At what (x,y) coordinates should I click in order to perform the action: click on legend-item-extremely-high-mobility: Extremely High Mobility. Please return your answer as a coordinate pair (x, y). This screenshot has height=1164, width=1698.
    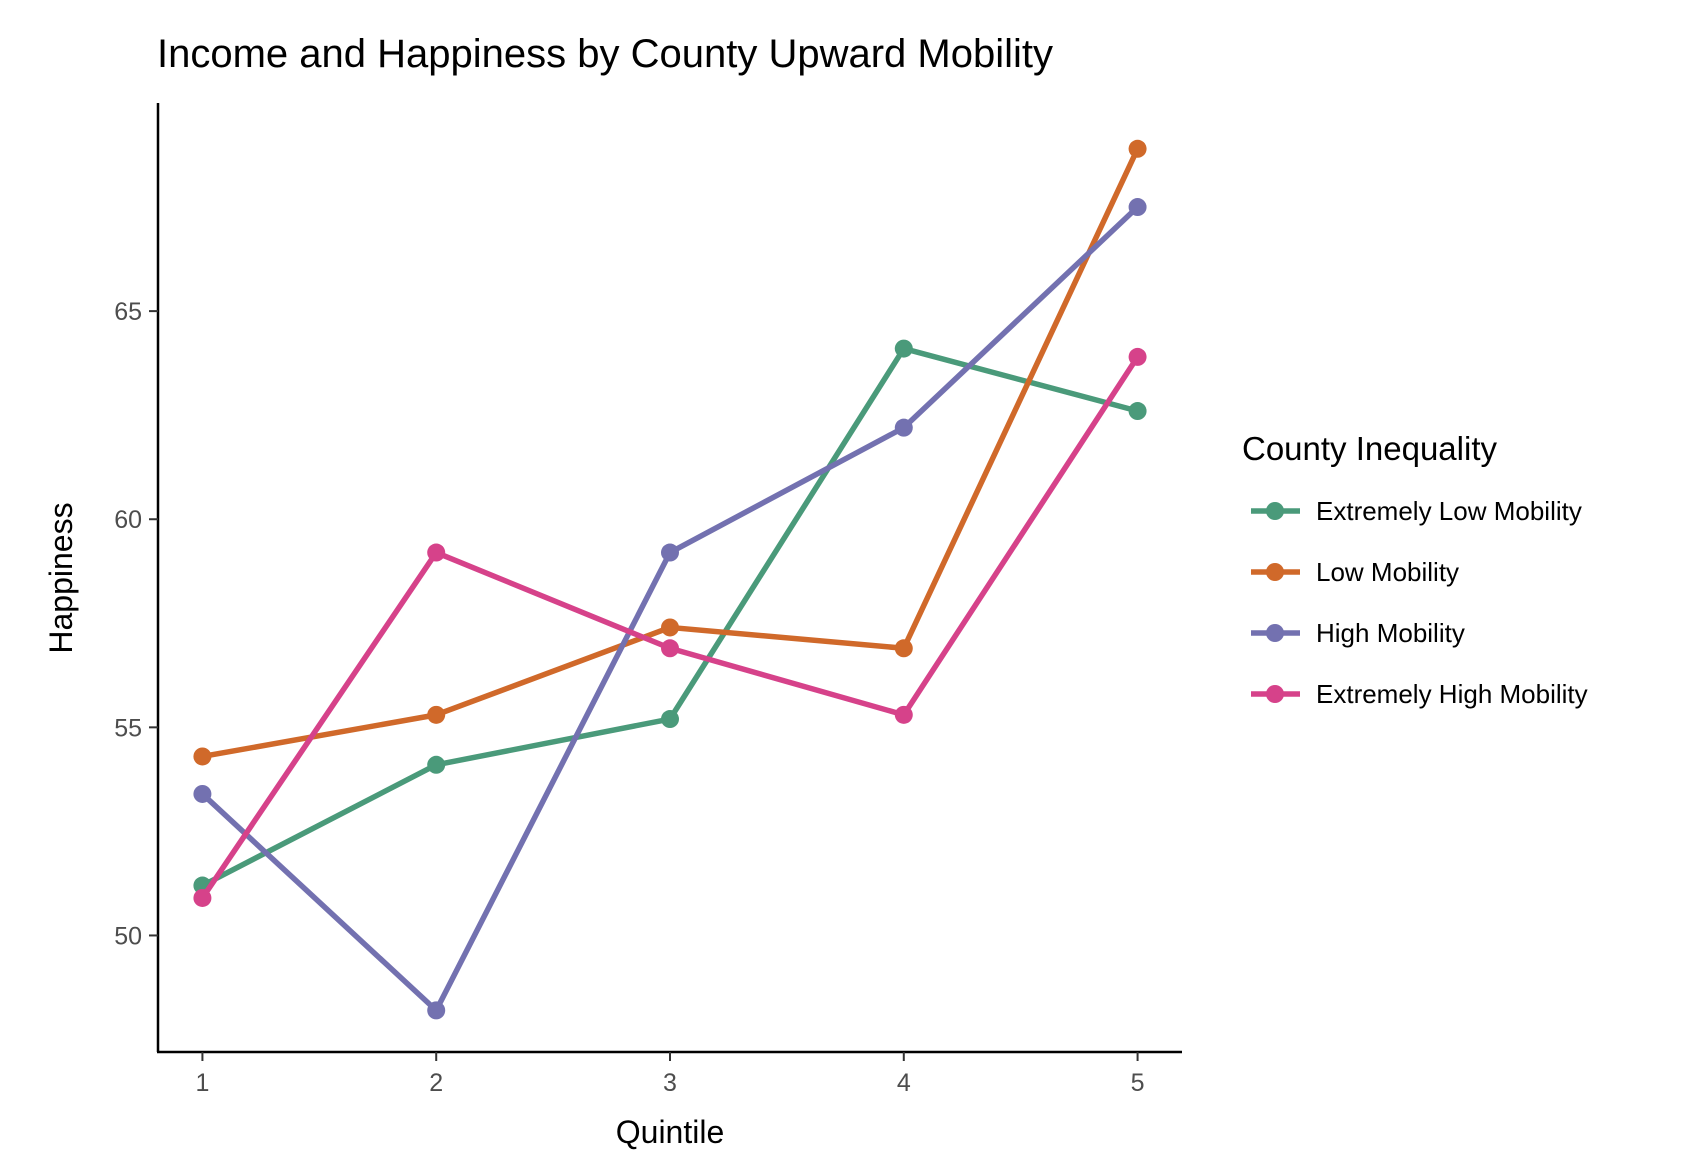
    Looking at the image, I should click on (1419, 694).